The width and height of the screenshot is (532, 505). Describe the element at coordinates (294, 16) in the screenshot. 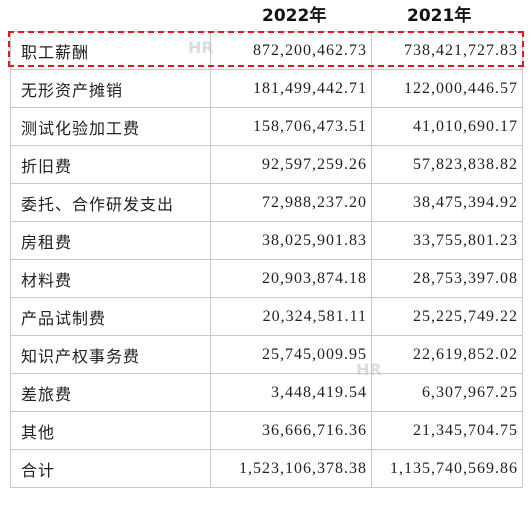

I see `column-header-2022: 2022年` at that location.